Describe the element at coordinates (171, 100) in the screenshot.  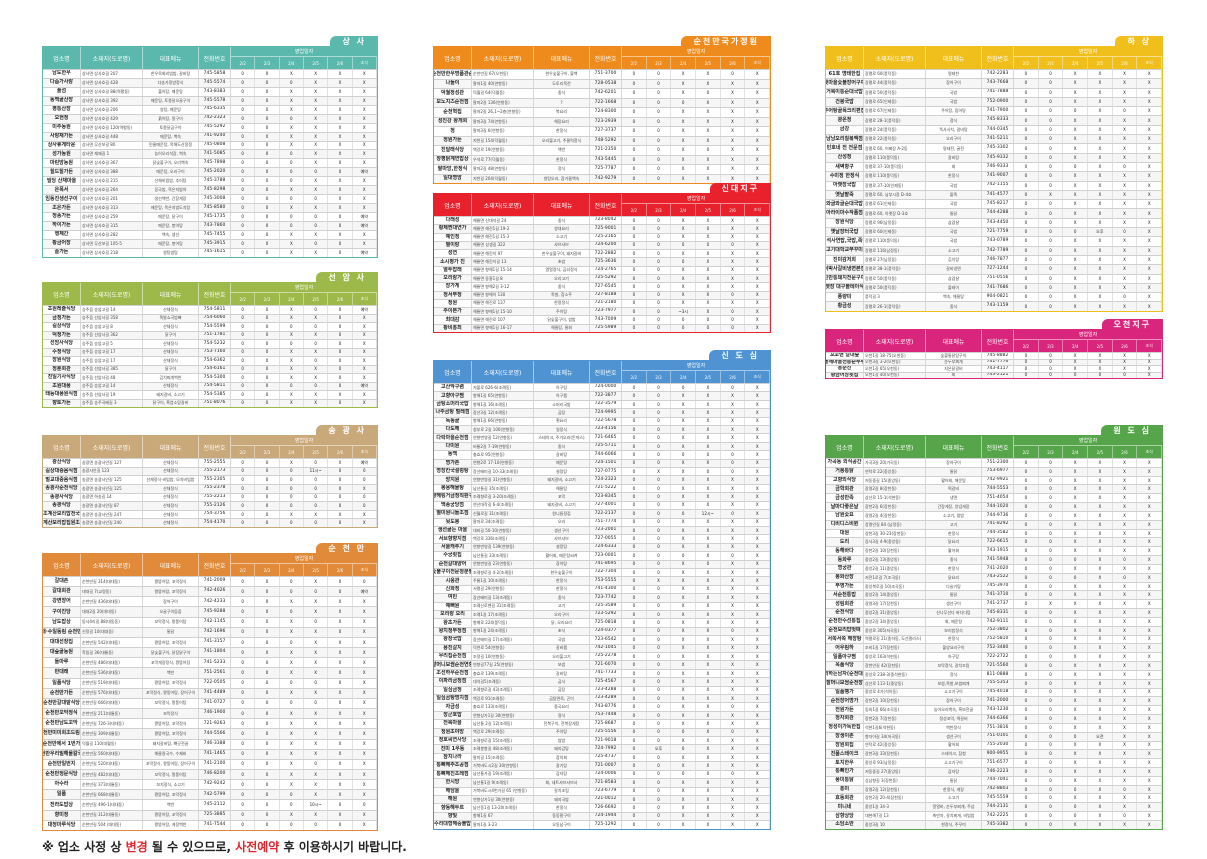
I see `restaurant-menu: 매운탕, 토종닭오골구이` at that location.